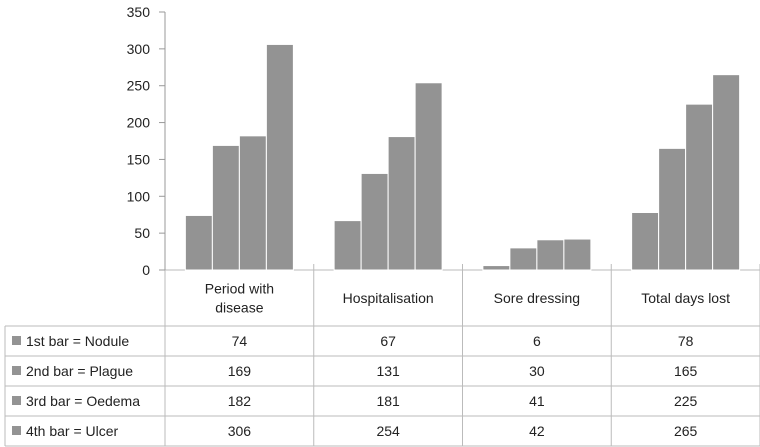 The image size is (760, 447). I want to click on data-label: 182, so click(240, 401).